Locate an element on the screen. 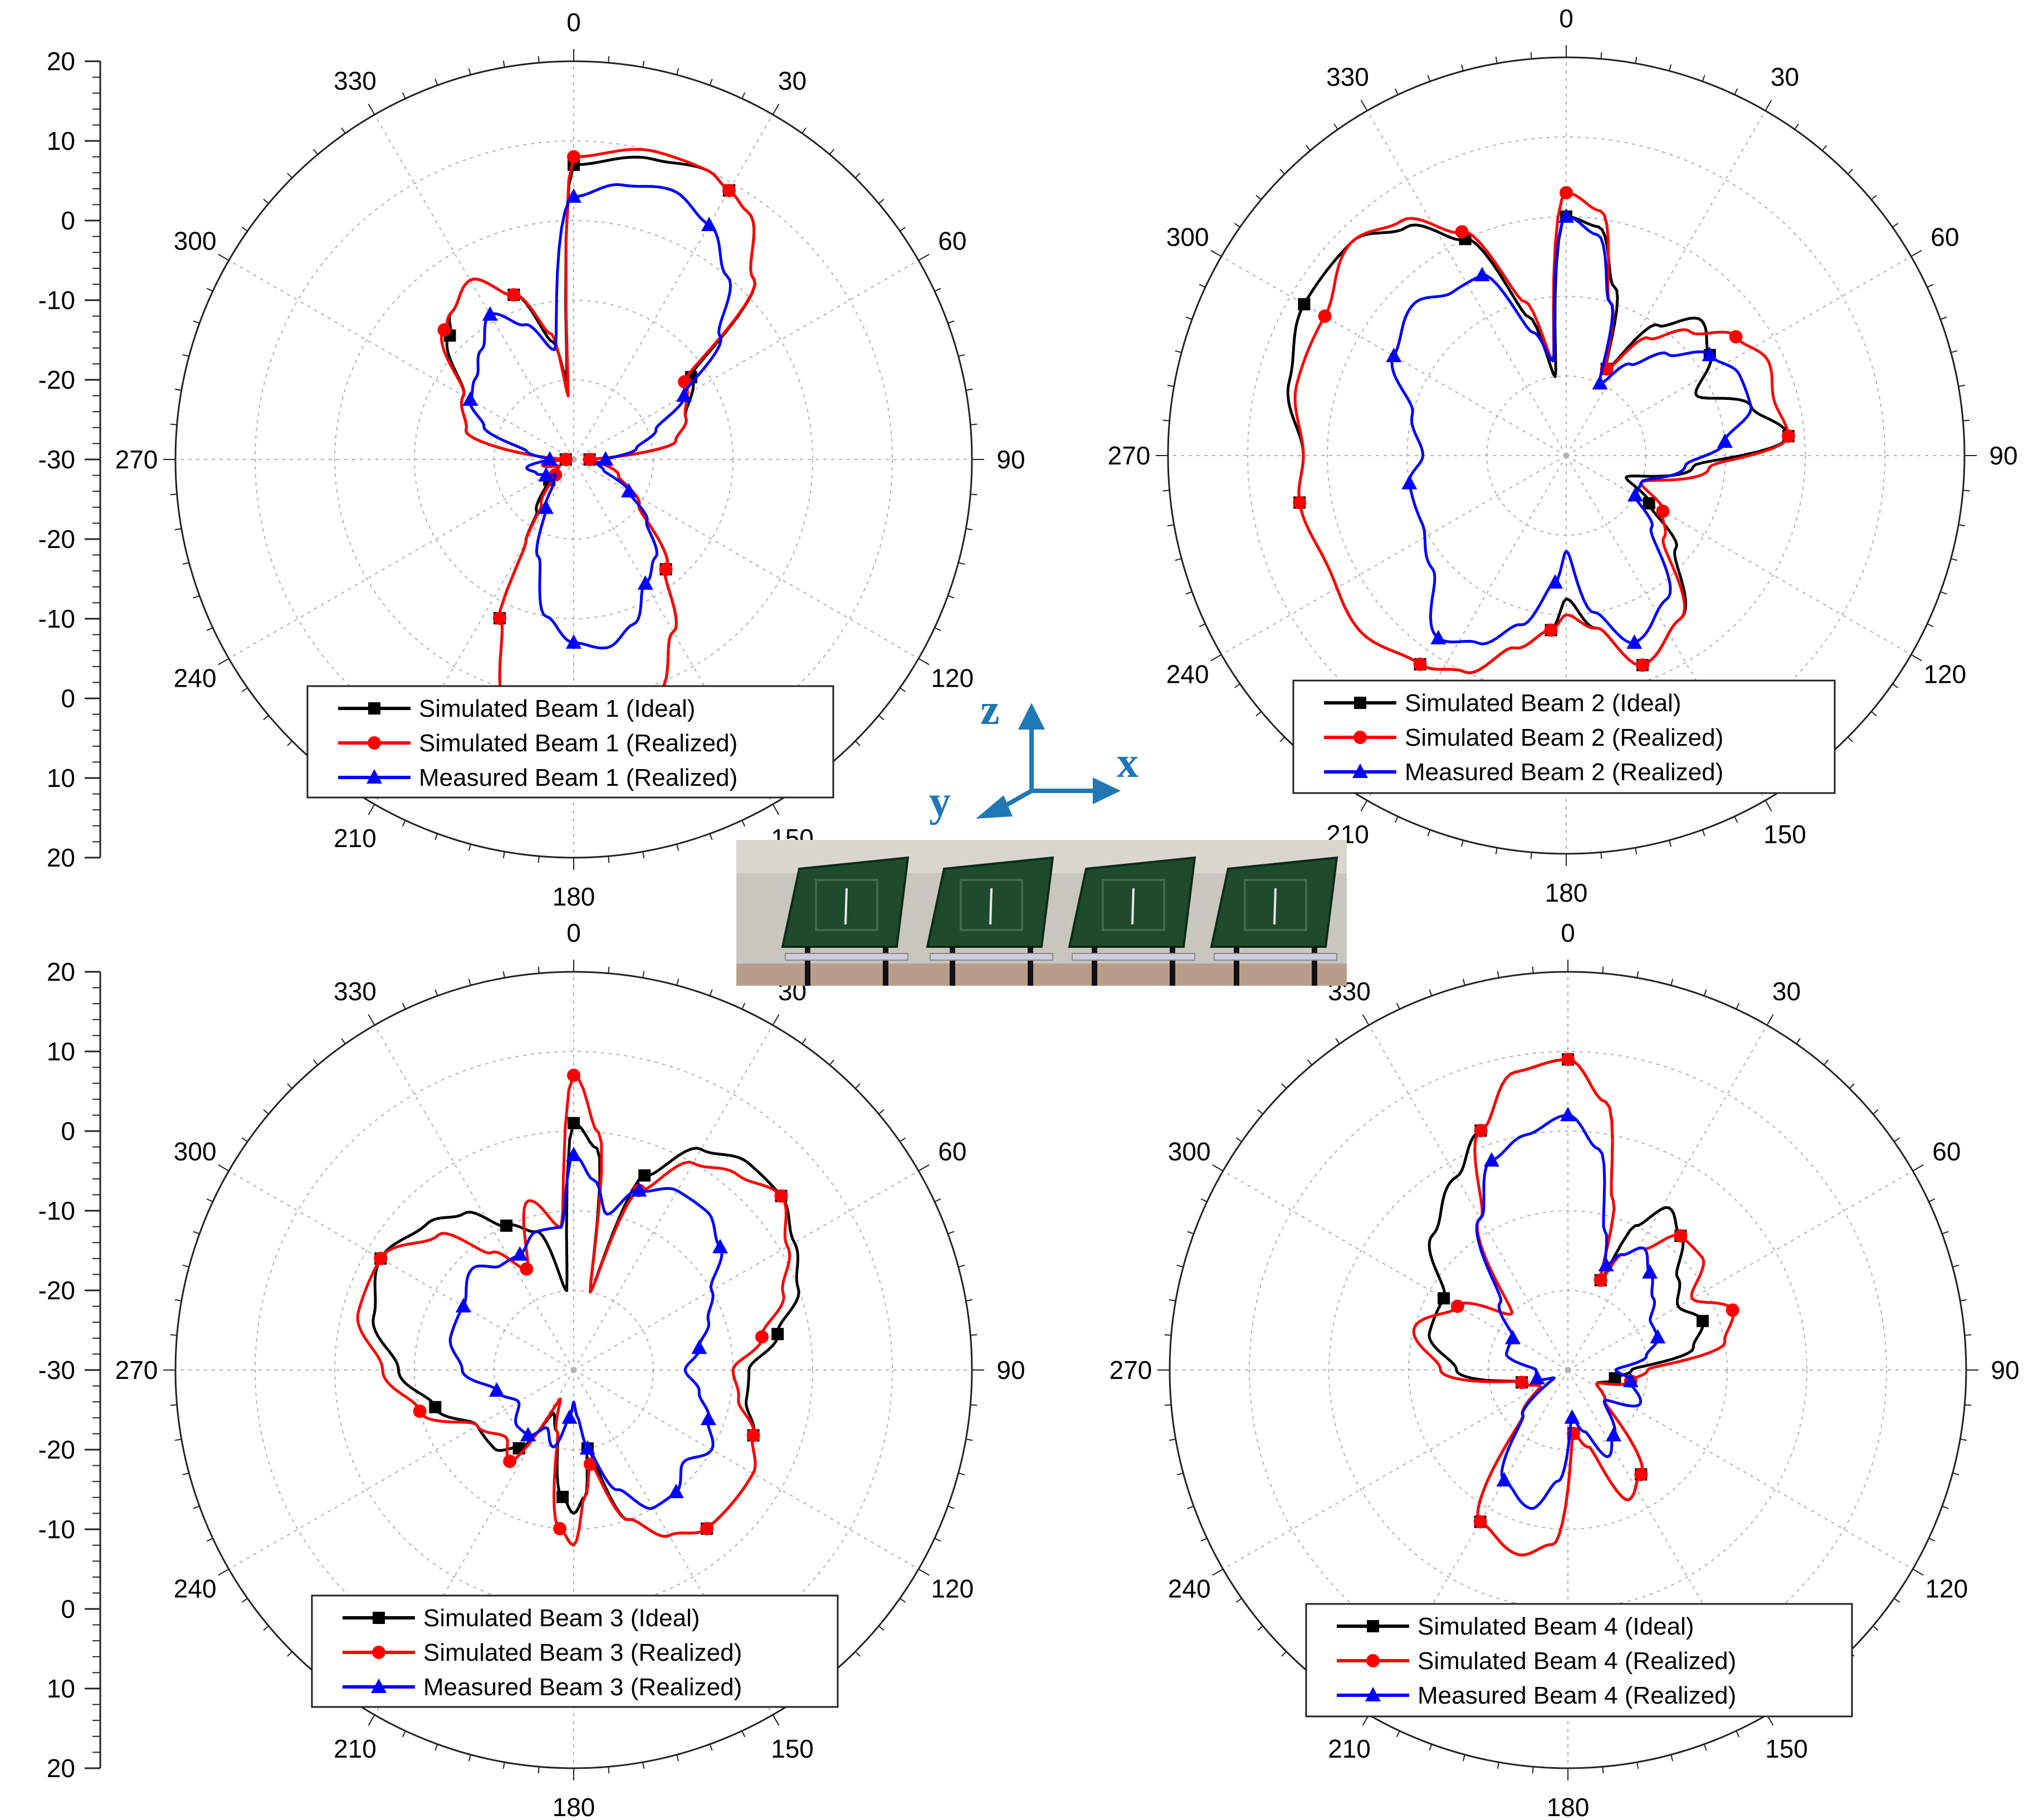  legend-entry: Measured Beam 2 (Realized) is located at coordinates (1564, 773).